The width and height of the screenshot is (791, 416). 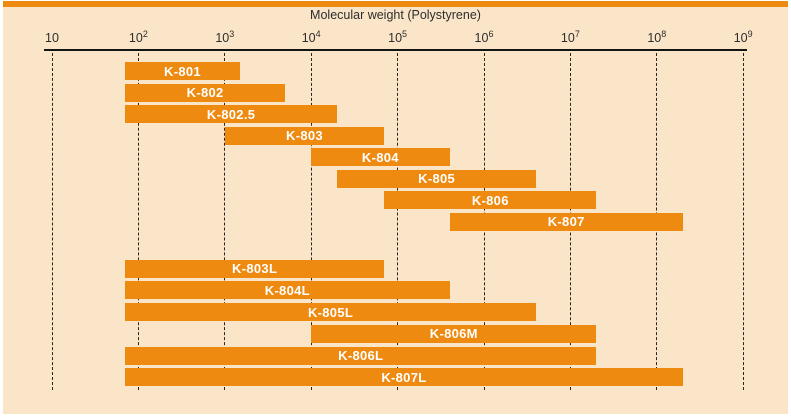 I want to click on bar-label: K-802.5, so click(x=231, y=114).